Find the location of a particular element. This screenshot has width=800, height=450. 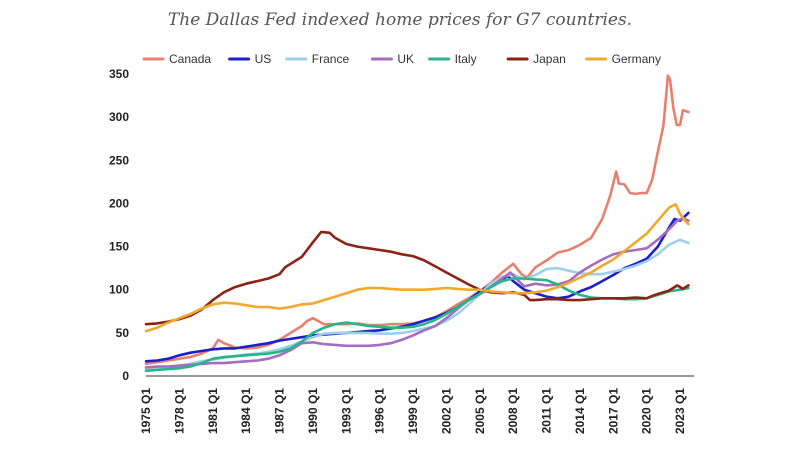

x-tick-label: 2014 Q1 is located at coordinates (580, 411).